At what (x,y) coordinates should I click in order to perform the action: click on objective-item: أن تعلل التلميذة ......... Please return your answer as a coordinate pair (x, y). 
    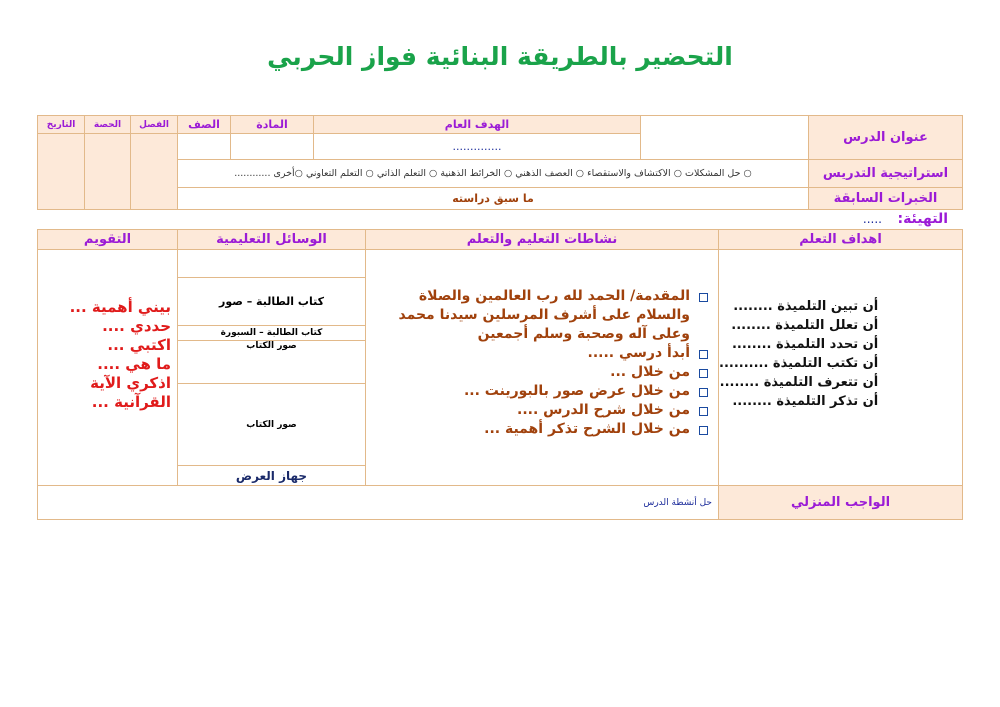
    Looking at the image, I should click on (805, 325).